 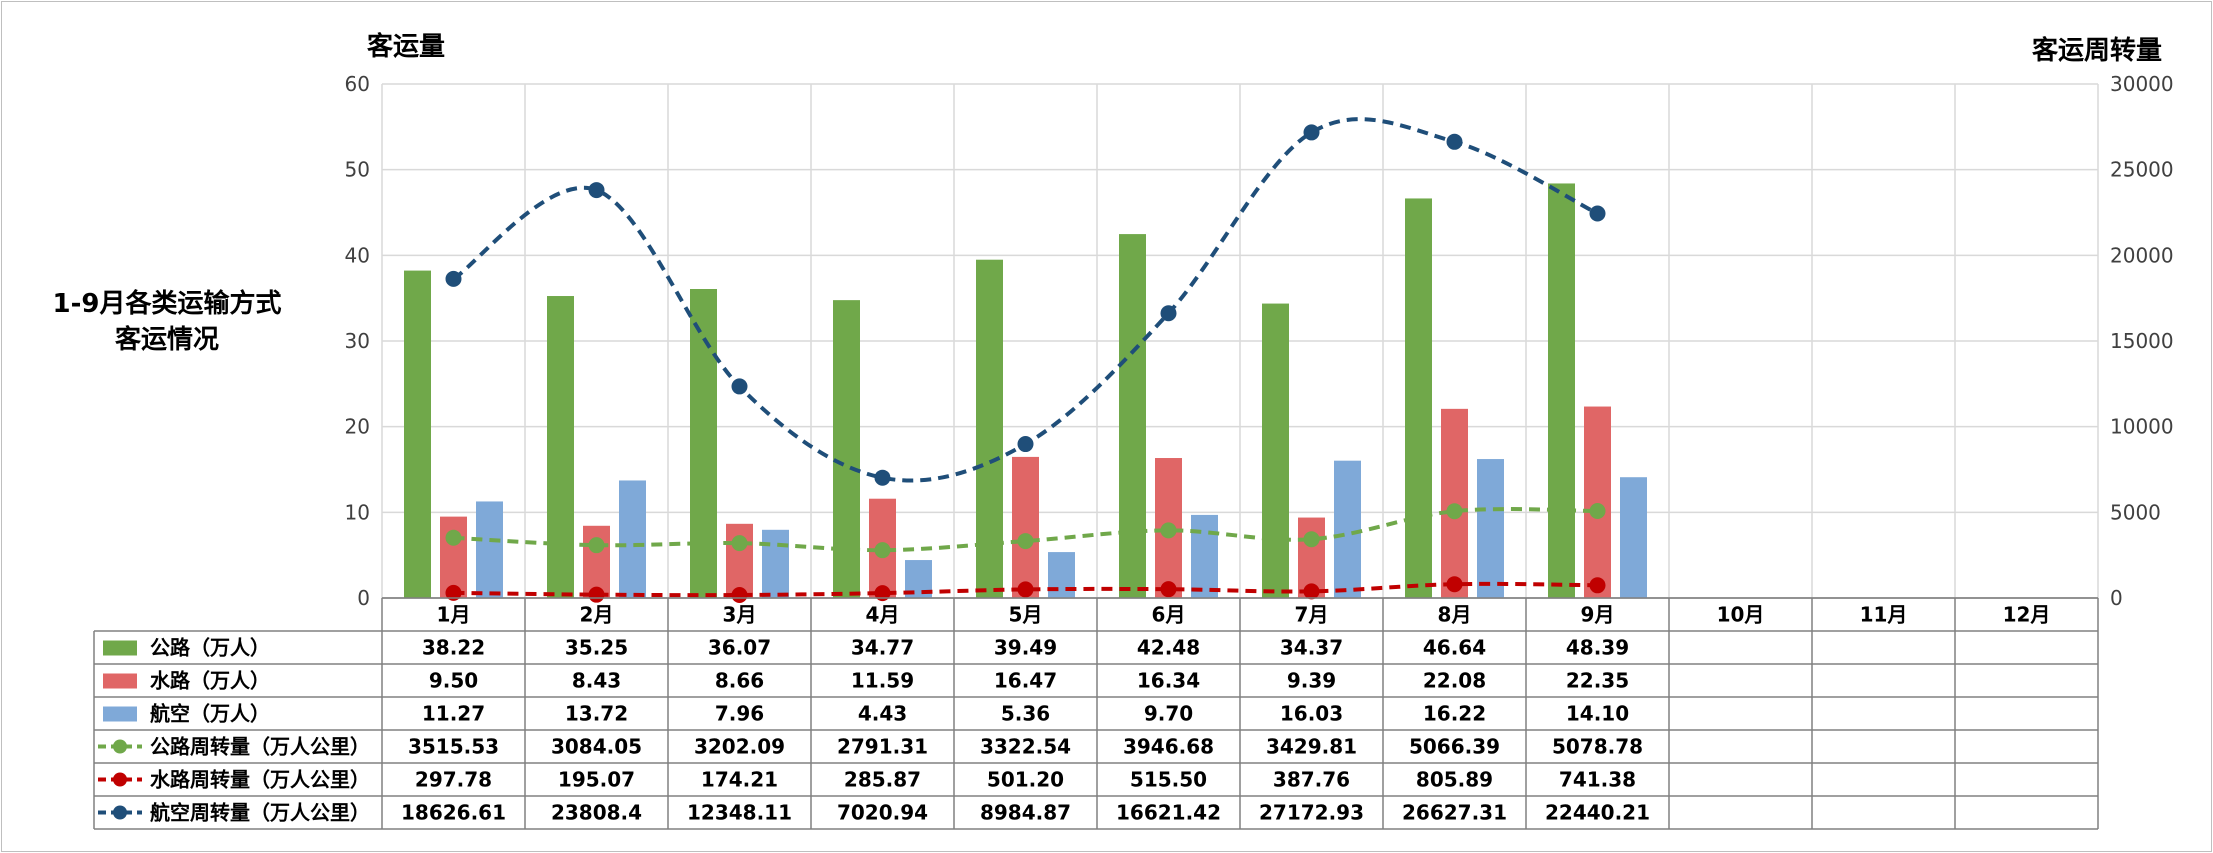 I want to click on data-label: 38.22, so click(x=453, y=648).